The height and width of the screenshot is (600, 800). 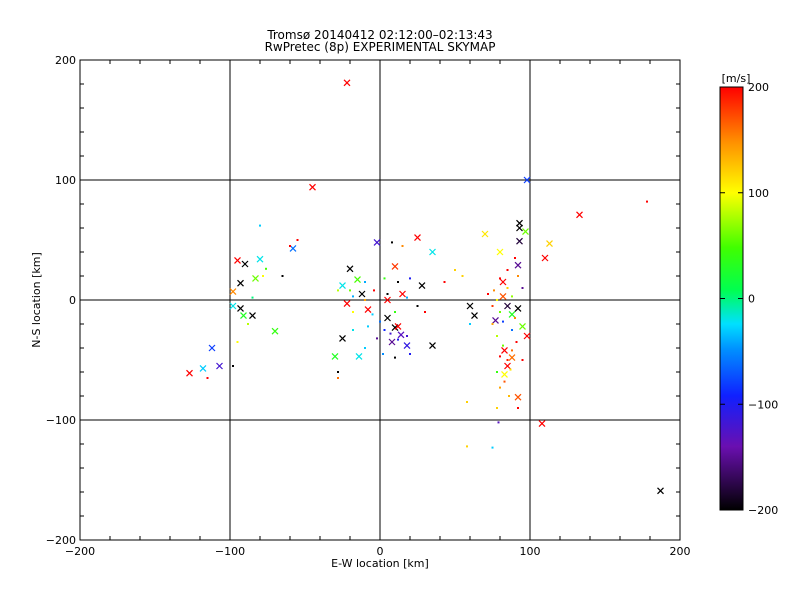 What do you see at coordinates (380, 563) in the screenshot?
I see `x-axis-label: E-W location [km]` at bounding box center [380, 563].